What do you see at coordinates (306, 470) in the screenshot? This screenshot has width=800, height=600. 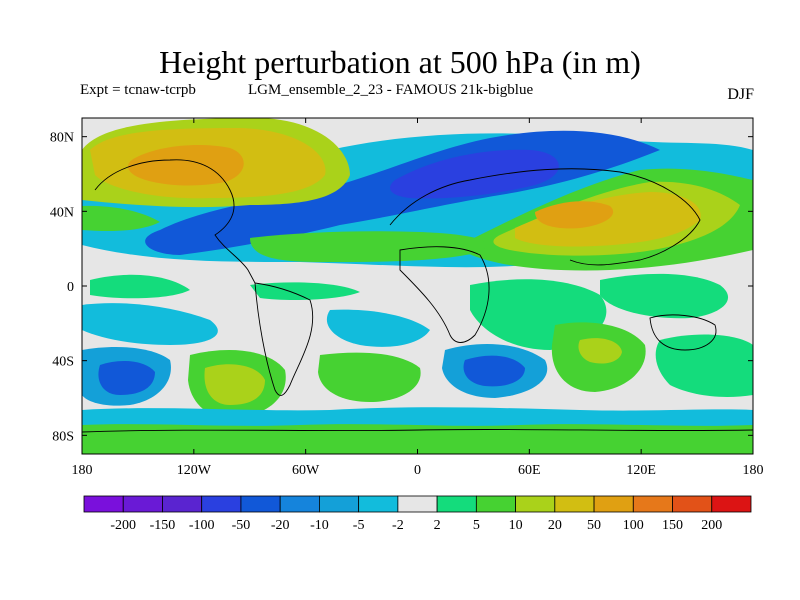 I see `x-tick-label: 60W` at bounding box center [306, 470].